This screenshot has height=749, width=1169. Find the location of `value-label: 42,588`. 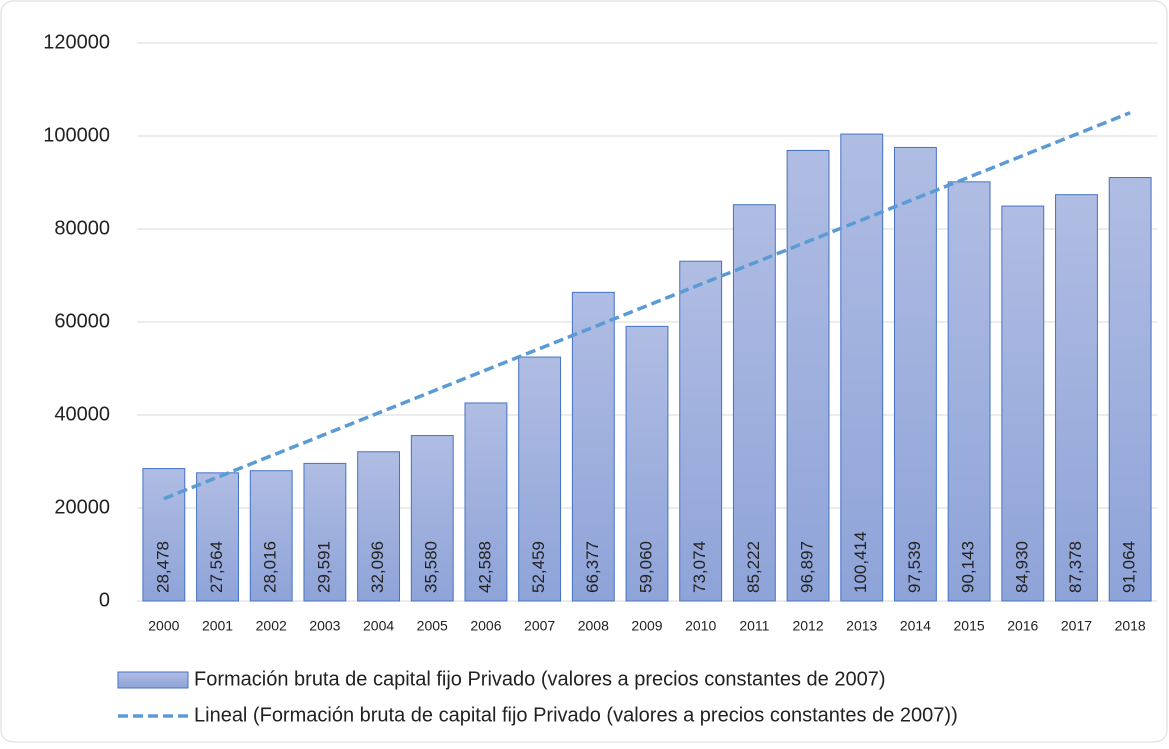

value-label: 42,588 is located at coordinates (484, 567).